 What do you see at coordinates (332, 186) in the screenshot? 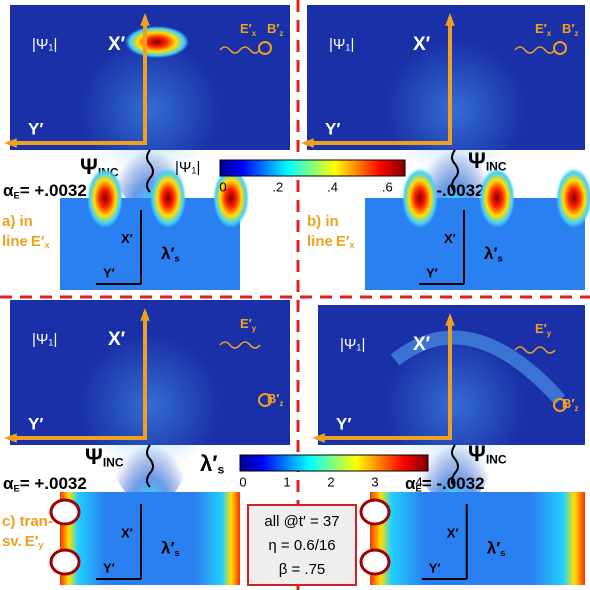
I see `colorbar-tick: .4` at bounding box center [332, 186].